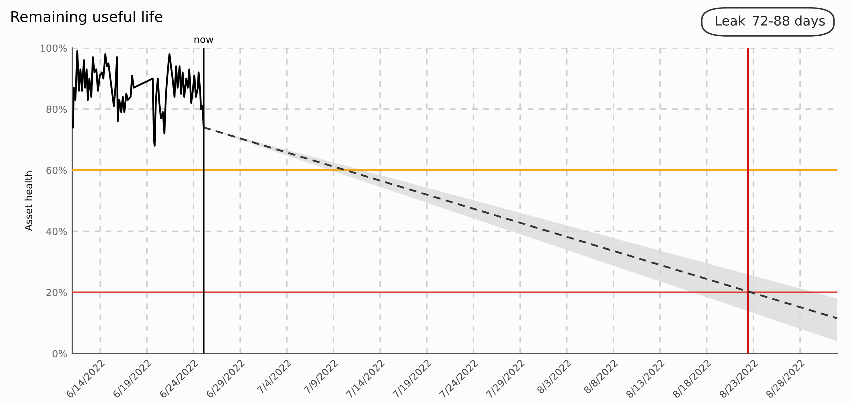 This screenshot has width=853, height=402. Describe the element at coordinates (87, 18) in the screenshot. I see `chart-title: Remaining useful life` at that location.